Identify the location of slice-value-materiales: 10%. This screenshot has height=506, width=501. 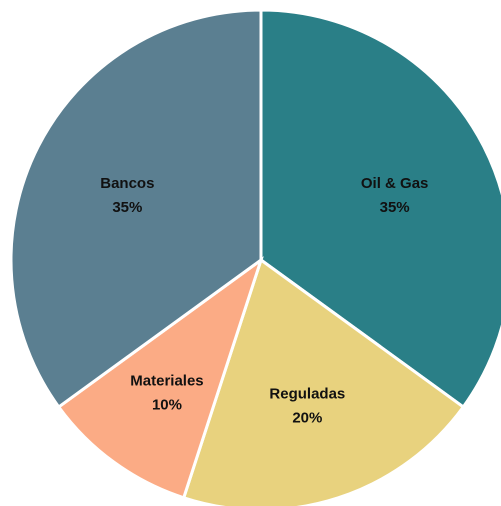
(167, 404).